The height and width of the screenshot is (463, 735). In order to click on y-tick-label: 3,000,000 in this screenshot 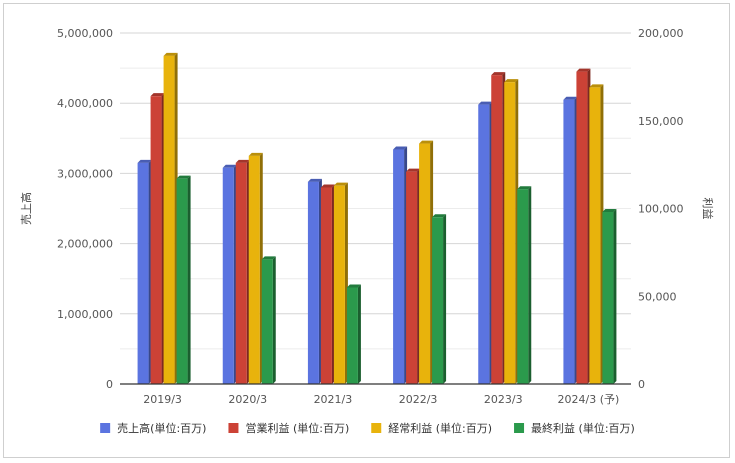, I will do `click(85, 173)`.